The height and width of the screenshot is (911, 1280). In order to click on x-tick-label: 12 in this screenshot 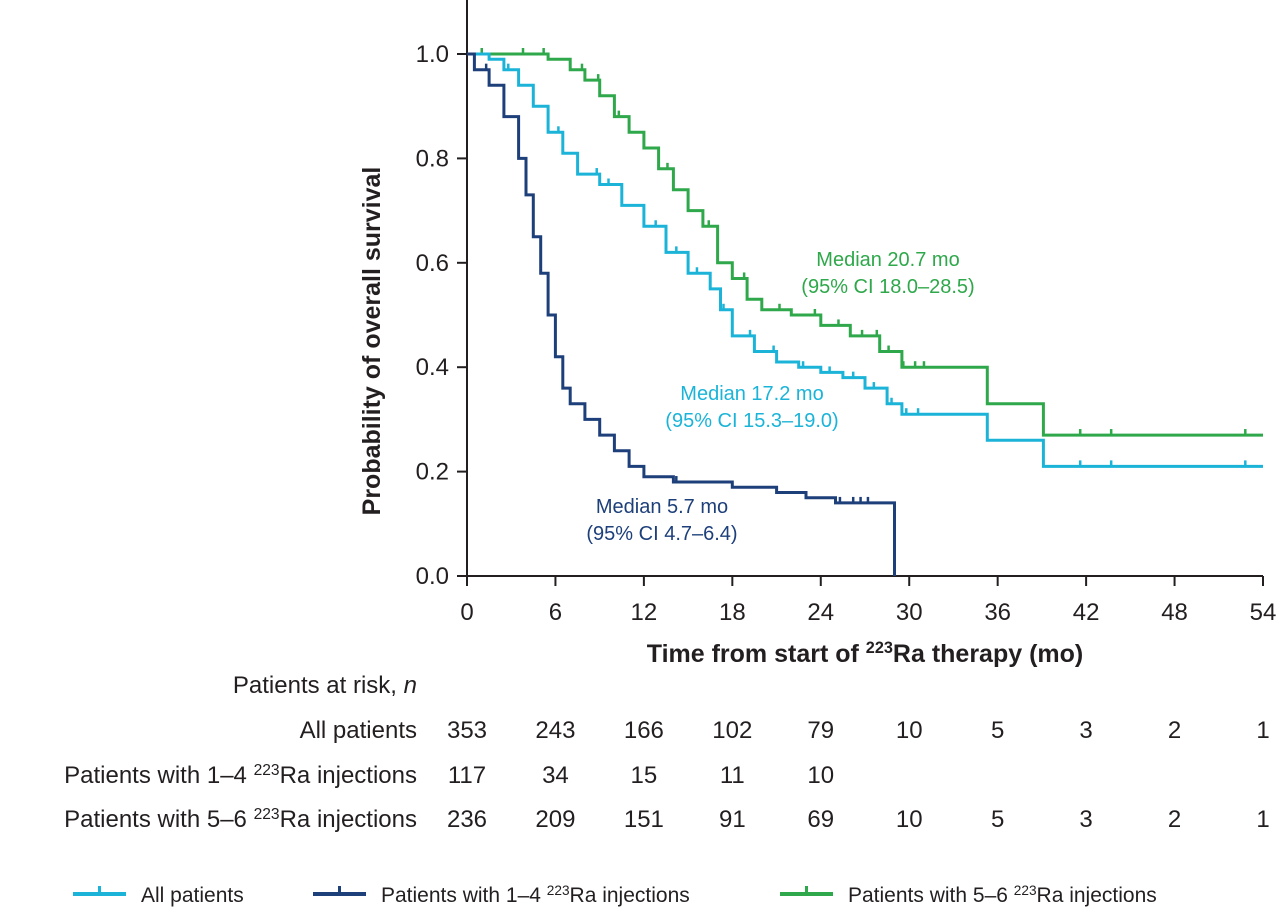, I will do `click(644, 612)`.